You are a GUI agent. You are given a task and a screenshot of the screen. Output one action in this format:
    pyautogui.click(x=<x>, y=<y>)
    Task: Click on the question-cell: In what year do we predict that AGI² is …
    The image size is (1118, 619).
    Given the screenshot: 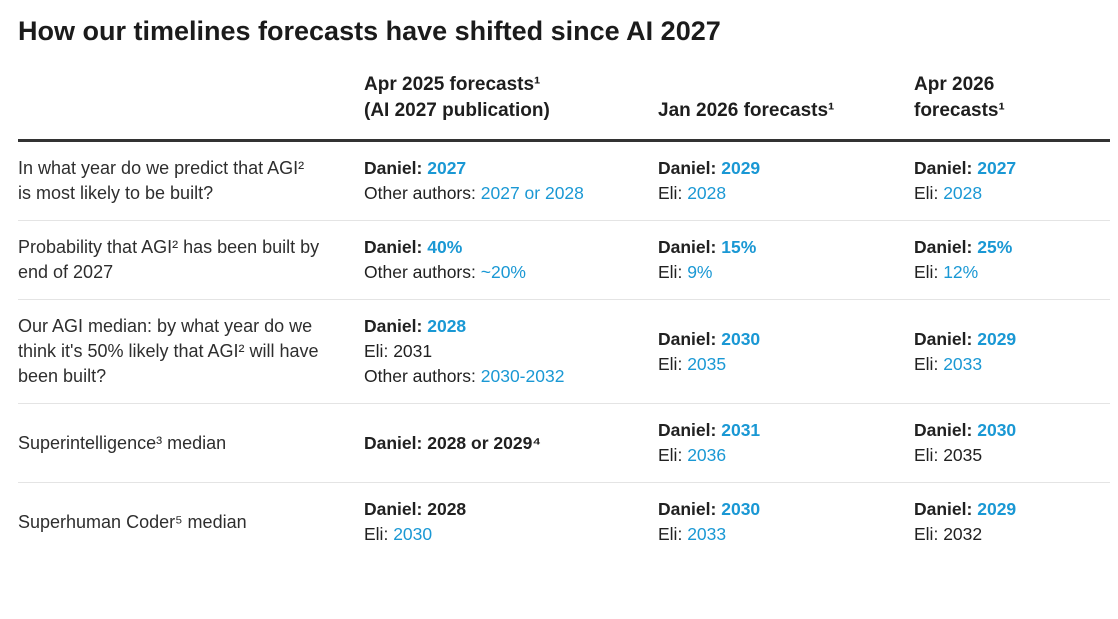 What is the action you would take?
    pyautogui.click(x=161, y=180)
    